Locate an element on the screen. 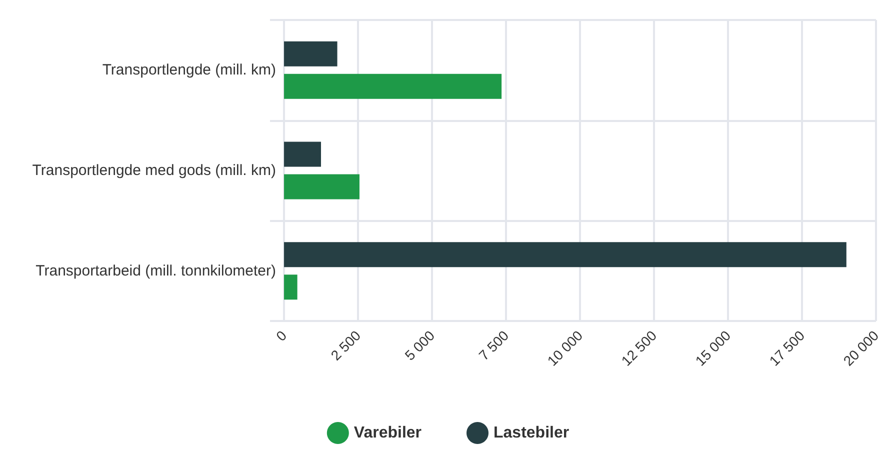 This screenshot has height=457, width=896. legend-label: Lastebiler is located at coordinates (532, 433).